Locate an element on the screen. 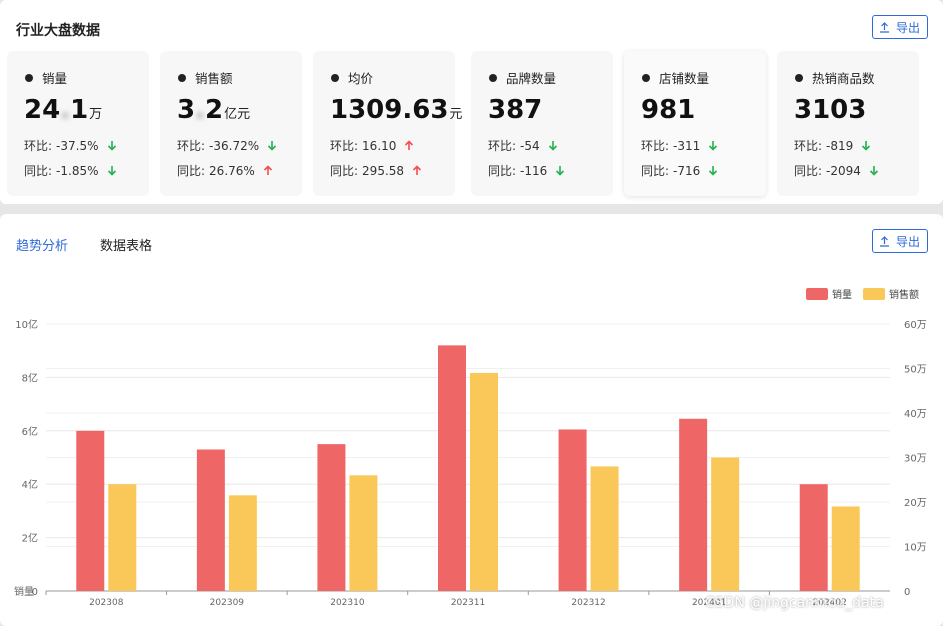 The height and width of the screenshot is (626, 943). metric-value: 387 is located at coordinates (515, 110).